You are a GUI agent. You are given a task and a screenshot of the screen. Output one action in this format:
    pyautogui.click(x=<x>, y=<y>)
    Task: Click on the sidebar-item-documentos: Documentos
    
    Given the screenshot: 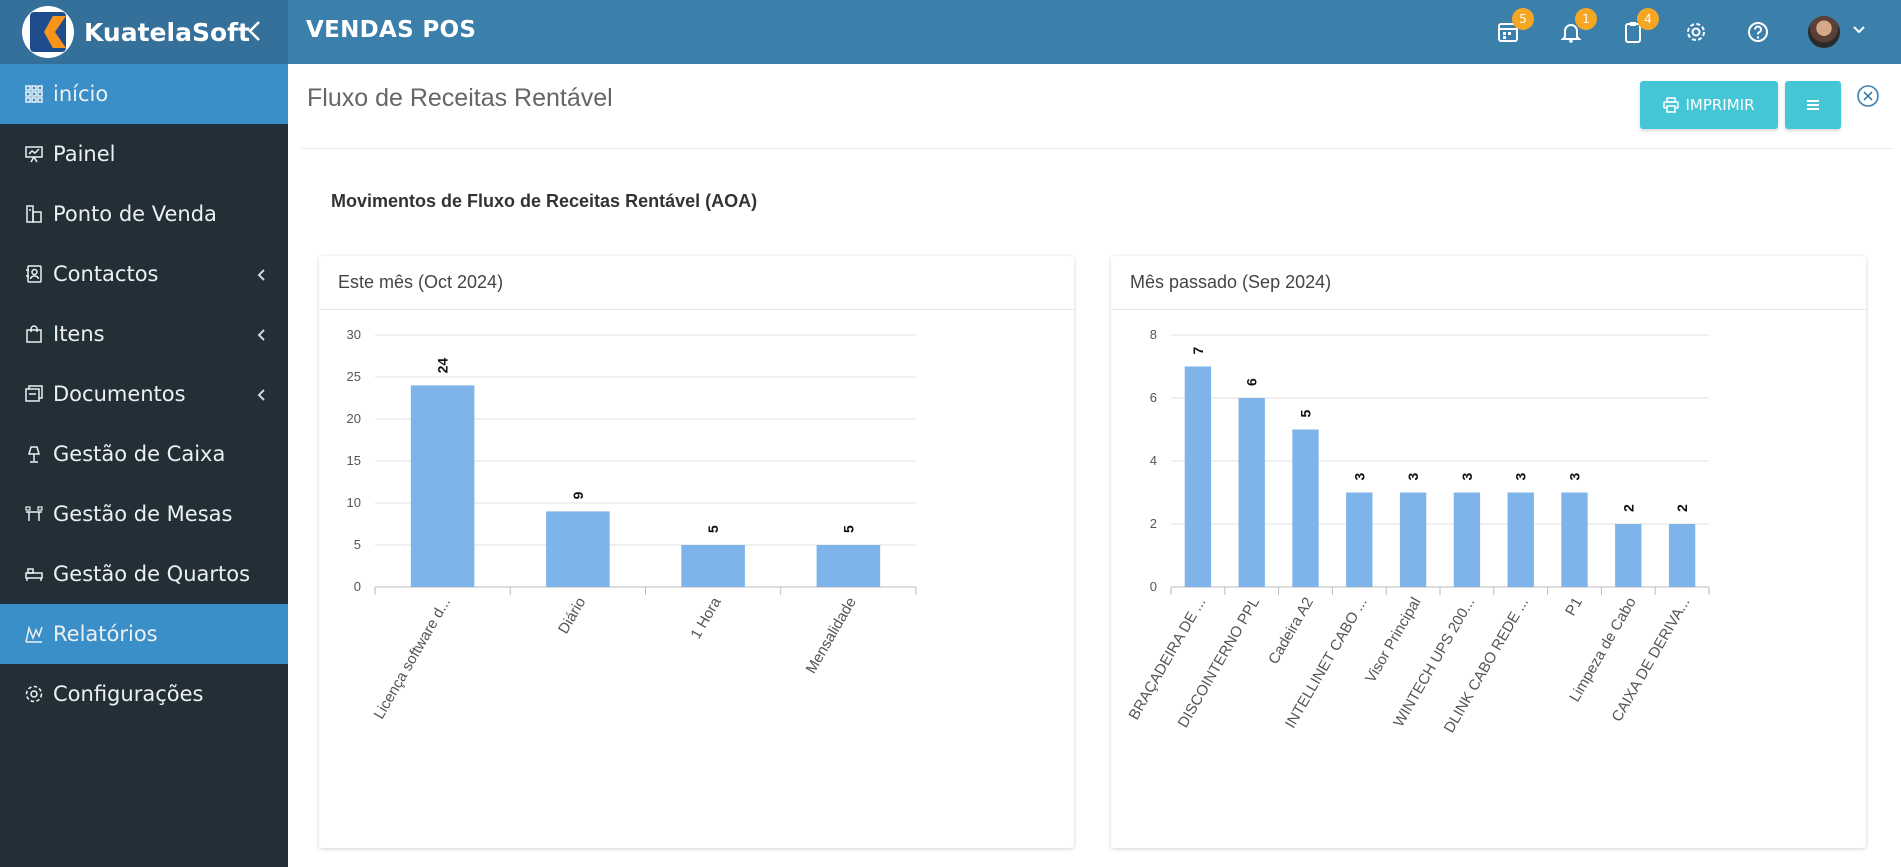 What is the action you would take?
    pyautogui.click(x=144, y=394)
    